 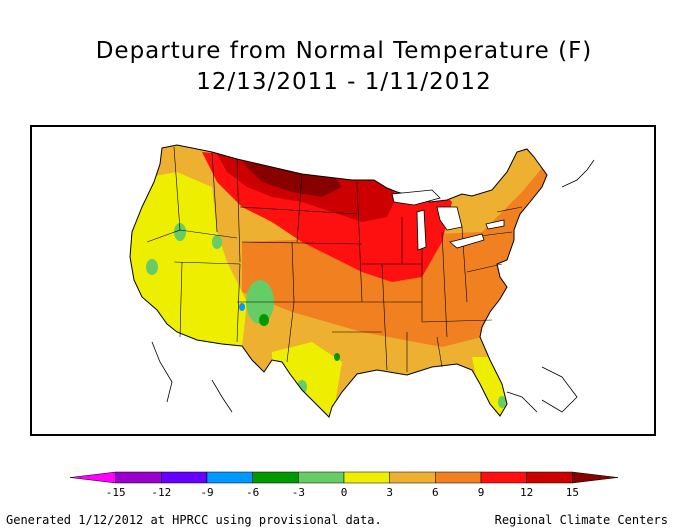 What do you see at coordinates (389, 492) in the screenshot?
I see `legend-tick-label: 3` at bounding box center [389, 492].